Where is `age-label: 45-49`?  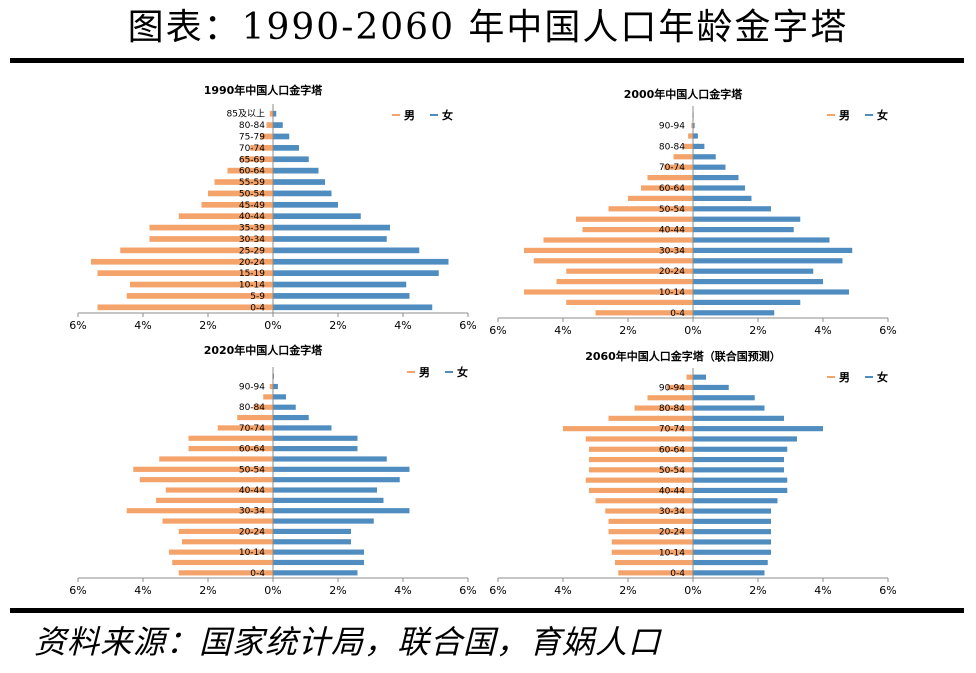 age-label: 45-49 is located at coordinates (252, 206).